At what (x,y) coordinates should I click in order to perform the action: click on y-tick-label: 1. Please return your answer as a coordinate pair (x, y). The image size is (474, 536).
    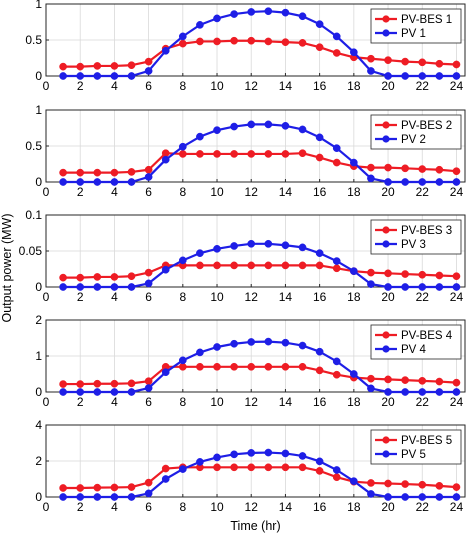
    Looking at the image, I should click on (38, 110).